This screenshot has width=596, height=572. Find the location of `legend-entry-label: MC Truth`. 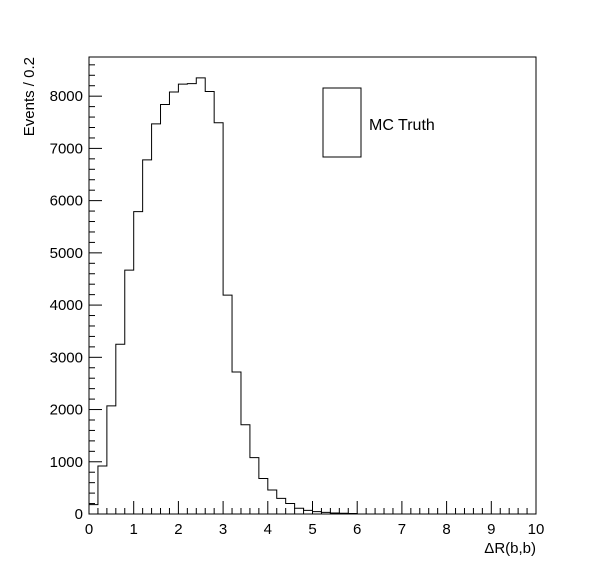

legend-entry-label: MC Truth is located at coordinates (402, 125).